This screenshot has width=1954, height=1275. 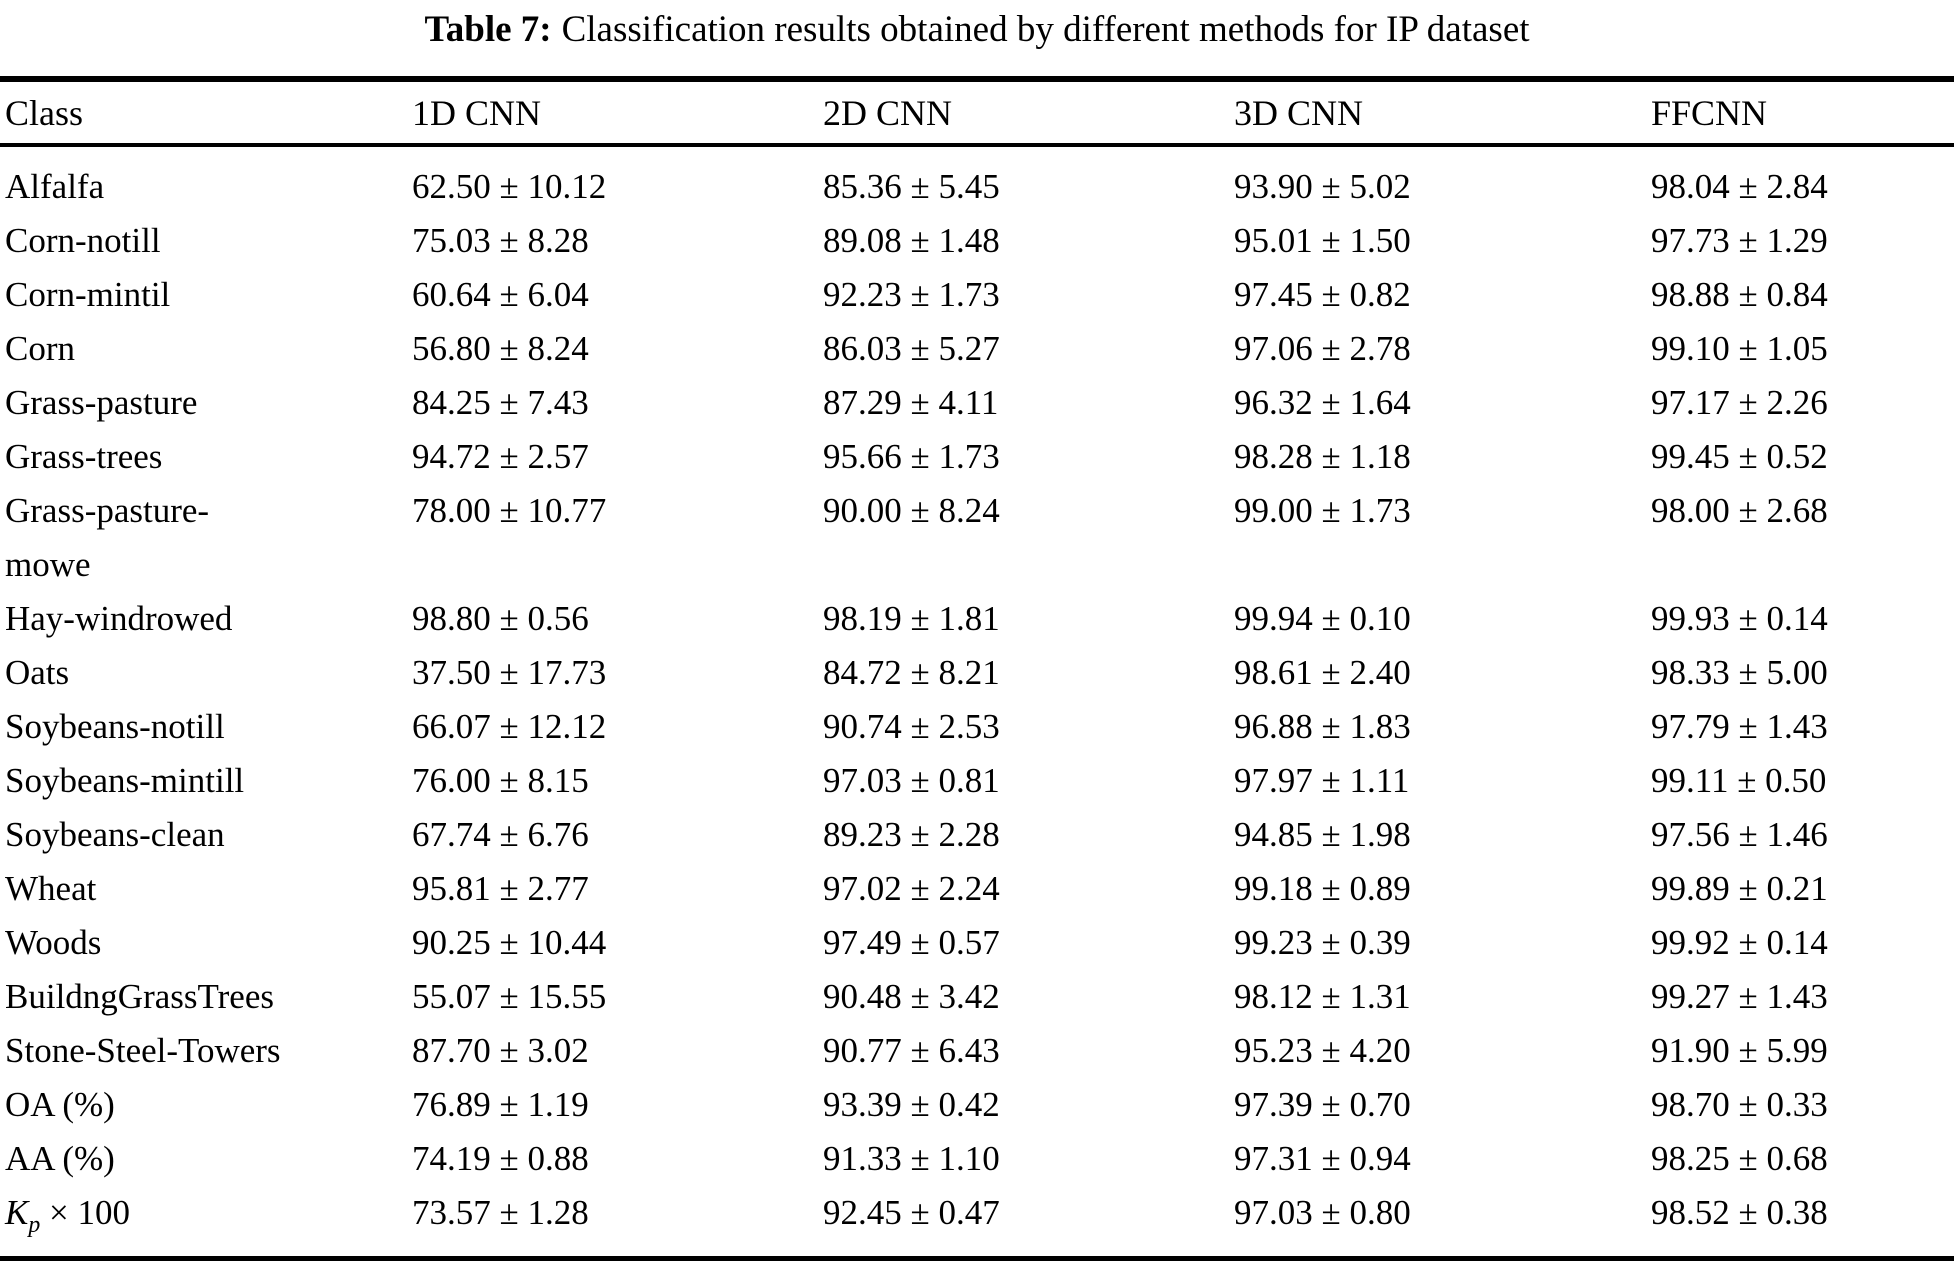 What do you see at coordinates (1739, 618) in the screenshot?
I see `cell-ffcnn: 99.93 ± 0.14` at bounding box center [1739, 618].